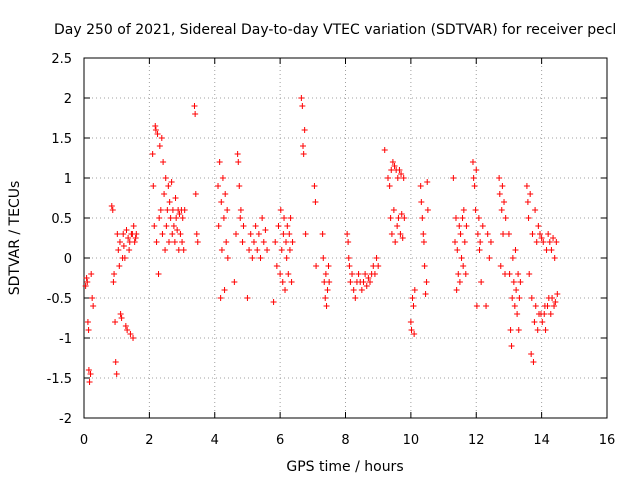 The image size is (640, 480). I want to click on y-tick-label: 0.5, so click(61, 219).